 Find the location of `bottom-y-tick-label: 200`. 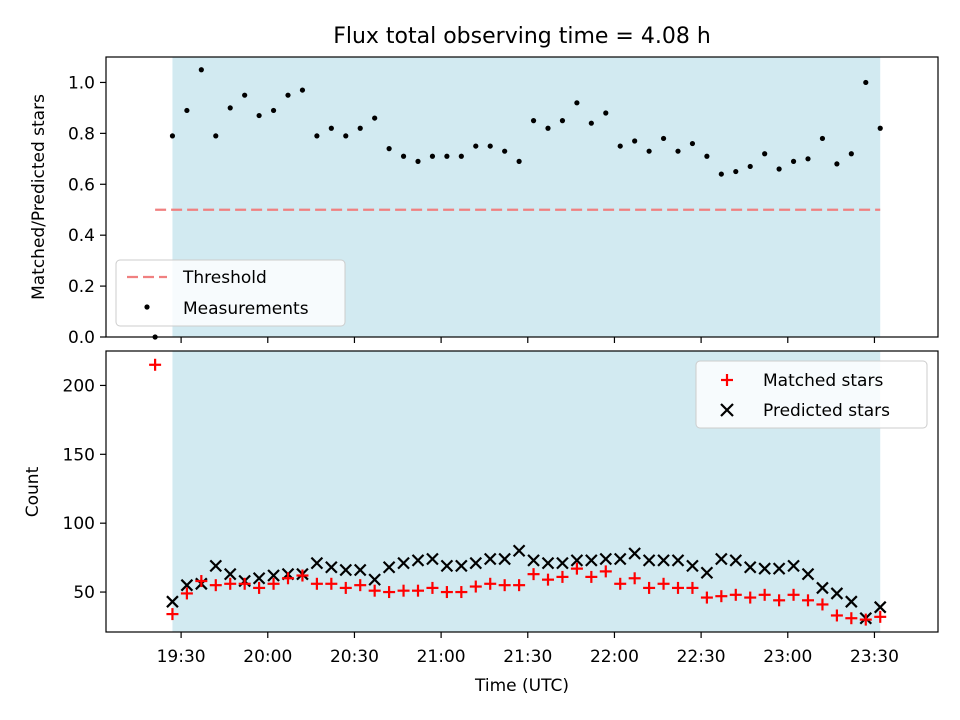

bottom-y-tick-label: 200 is located at coordinates (79, 386).